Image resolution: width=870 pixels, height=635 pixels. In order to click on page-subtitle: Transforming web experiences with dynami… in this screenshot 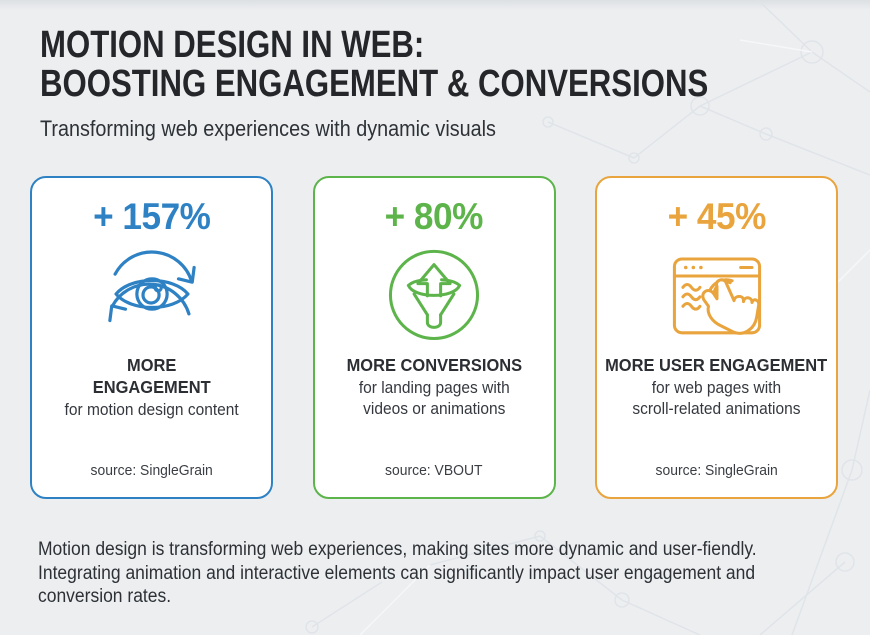, I will do `click(268, 128)`.